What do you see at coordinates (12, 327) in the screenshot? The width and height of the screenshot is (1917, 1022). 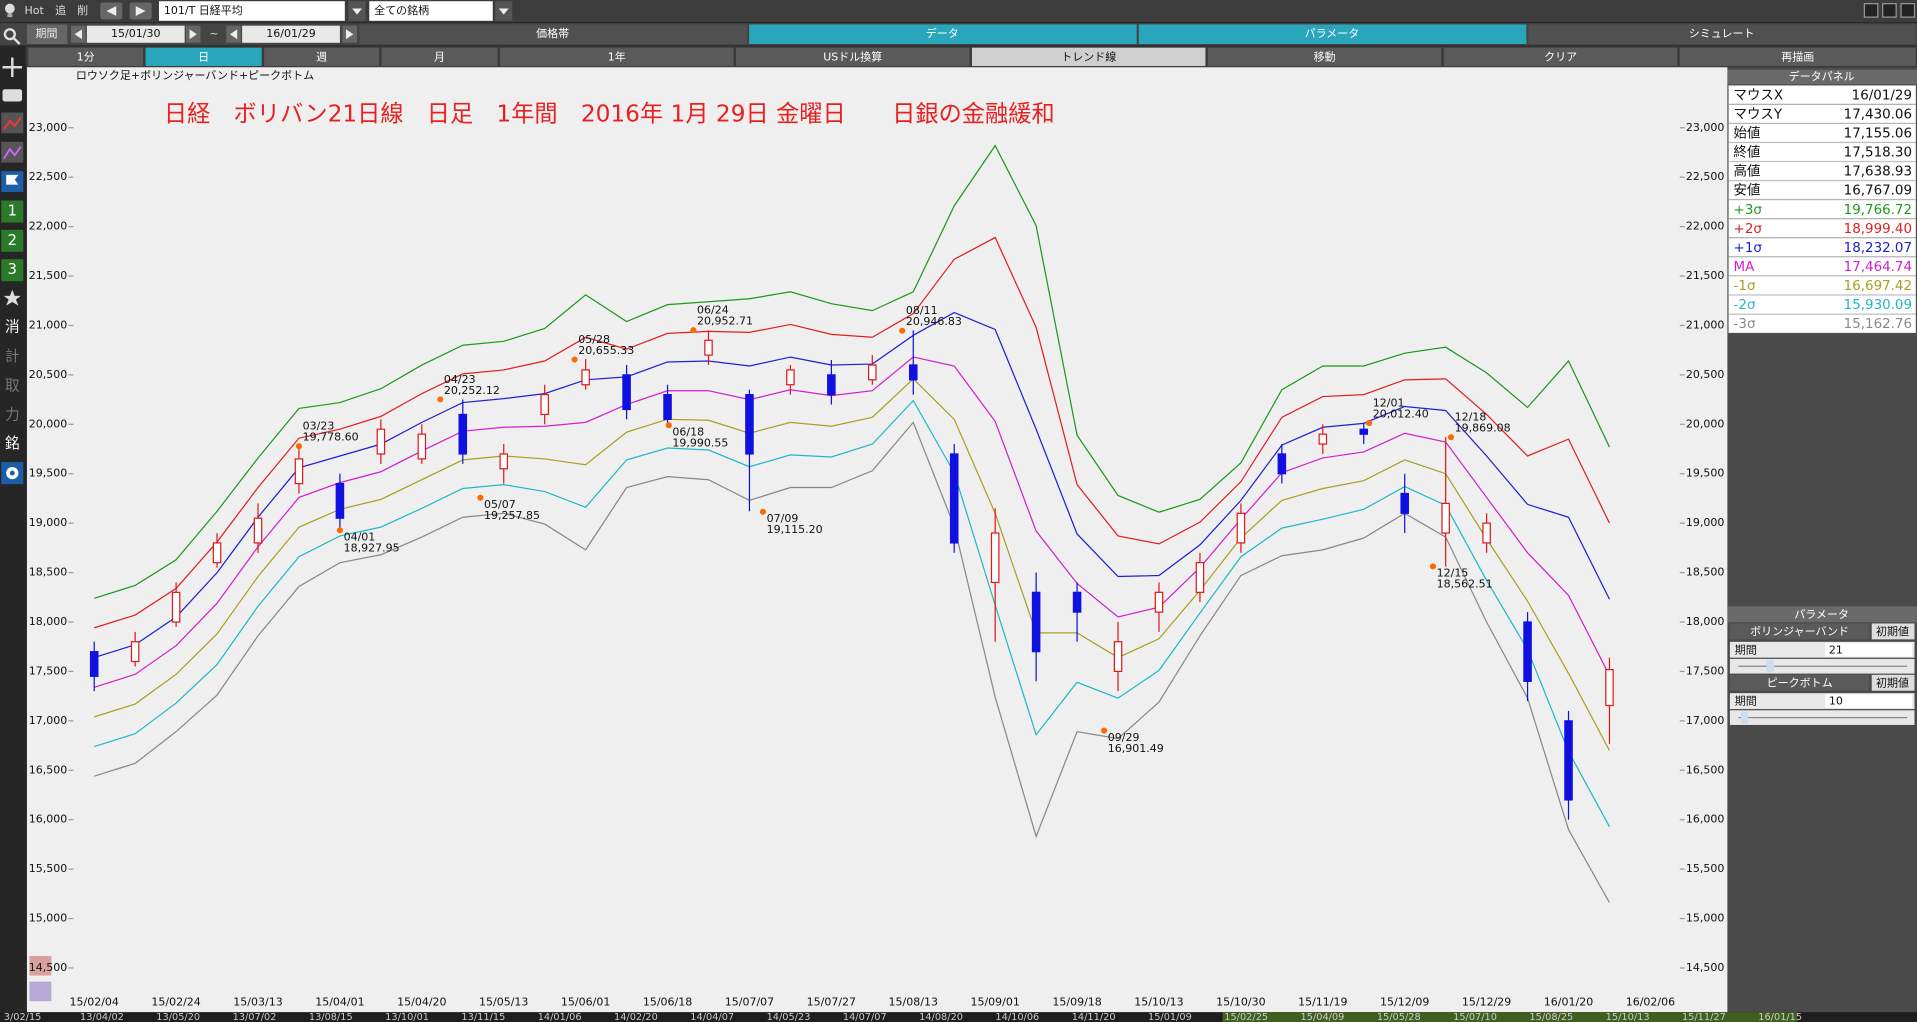 I see `sidebar-item: 消` at bounding box center [12, 327].